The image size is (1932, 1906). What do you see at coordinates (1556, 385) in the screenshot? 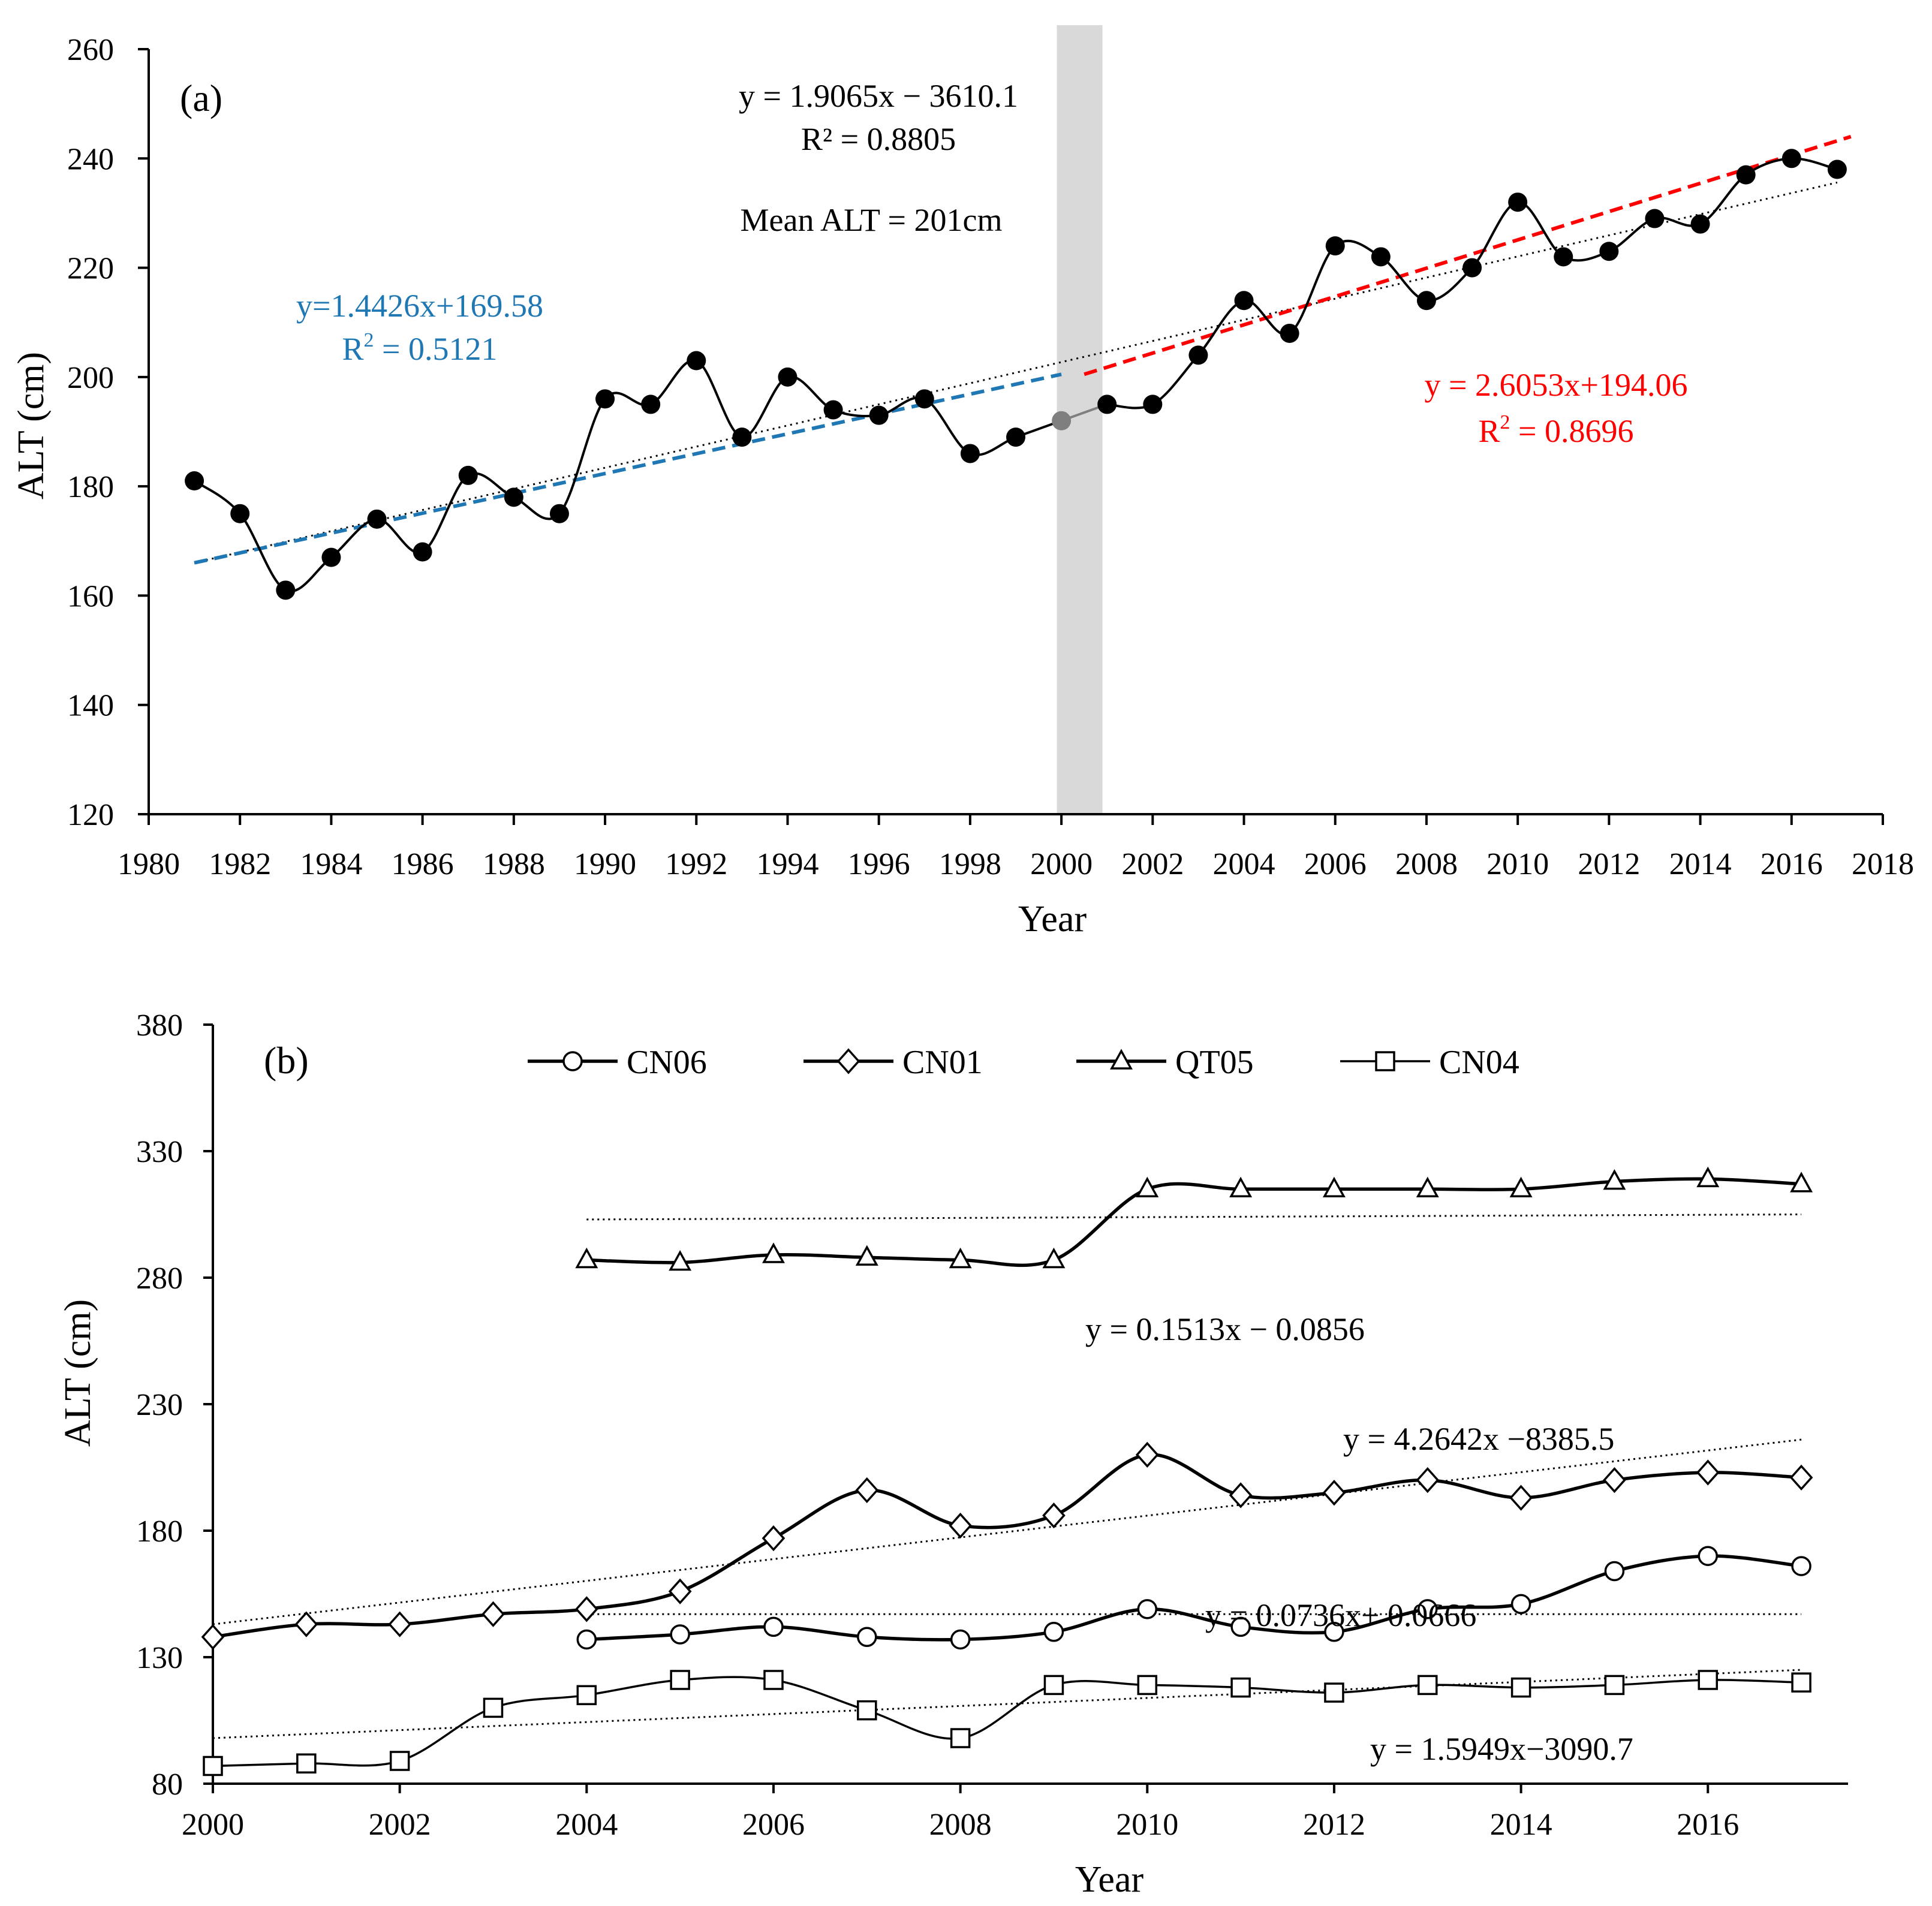
I see `red-trend-equation: y = 2.6053x+194.06` at bounding box center [1556, 385].